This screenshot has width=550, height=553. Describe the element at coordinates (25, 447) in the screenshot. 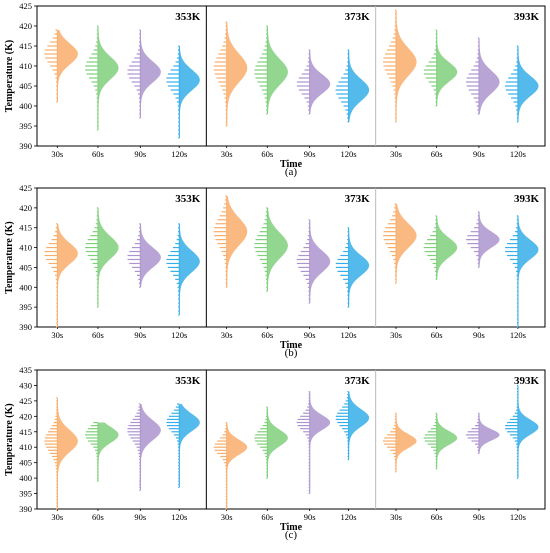

I see `y-tick-label: 410` at that location.